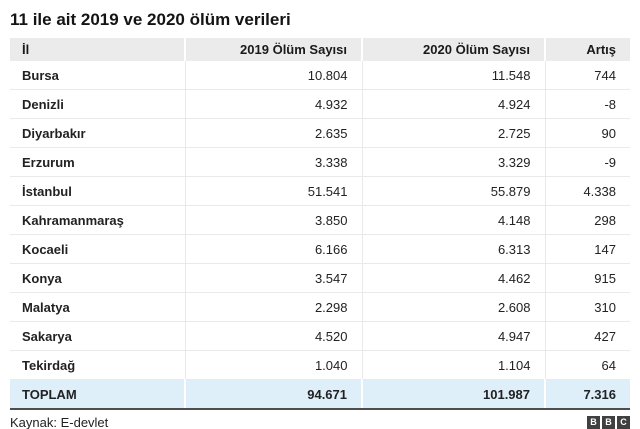 This screenshot has width=640, height=429. I want to click on cell-value: 4.148, so click(454, 220).